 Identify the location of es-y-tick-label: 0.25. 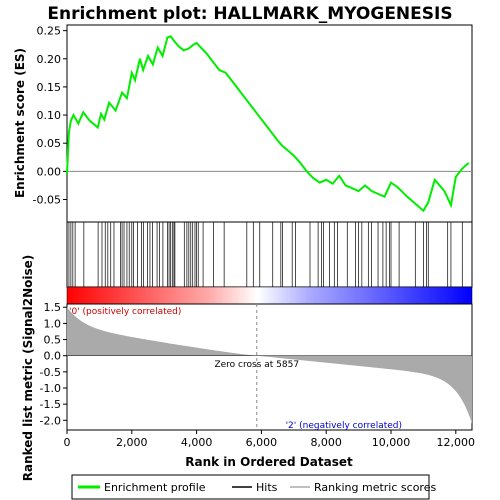
(49, 31).